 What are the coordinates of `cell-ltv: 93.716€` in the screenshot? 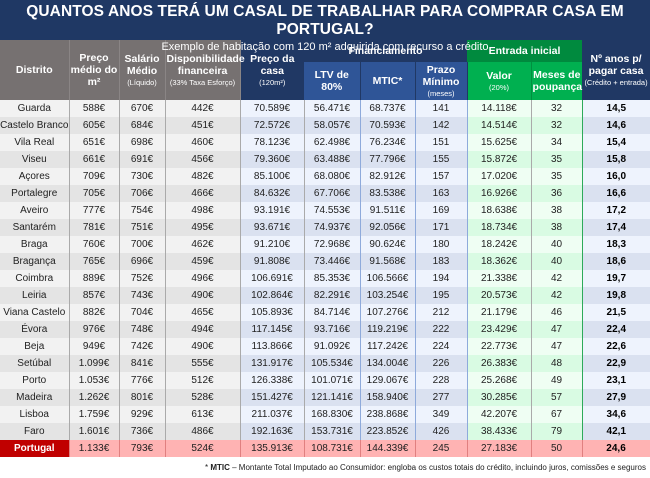 It's located at (332, 329).